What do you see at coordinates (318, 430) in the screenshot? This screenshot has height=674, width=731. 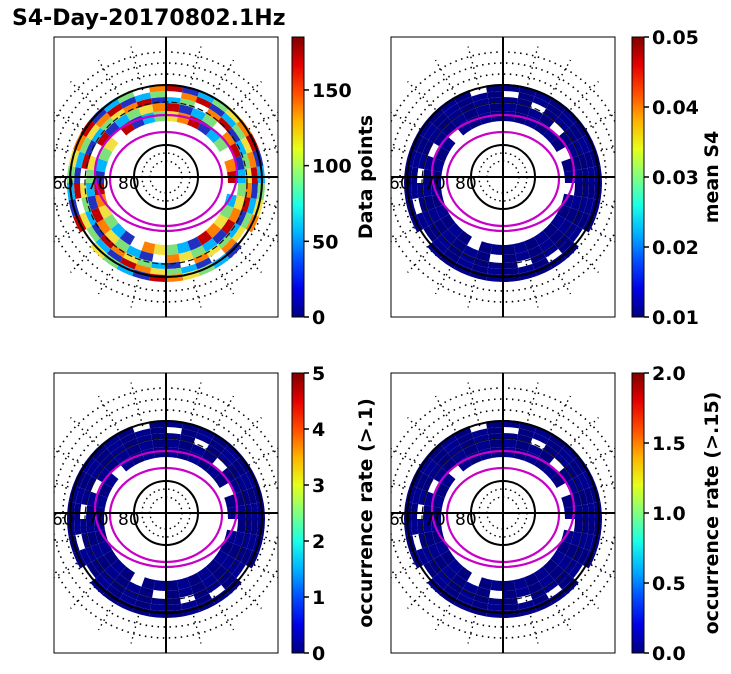 I see `colorbar-tick-label: 4` at bounding box center [318, 430].